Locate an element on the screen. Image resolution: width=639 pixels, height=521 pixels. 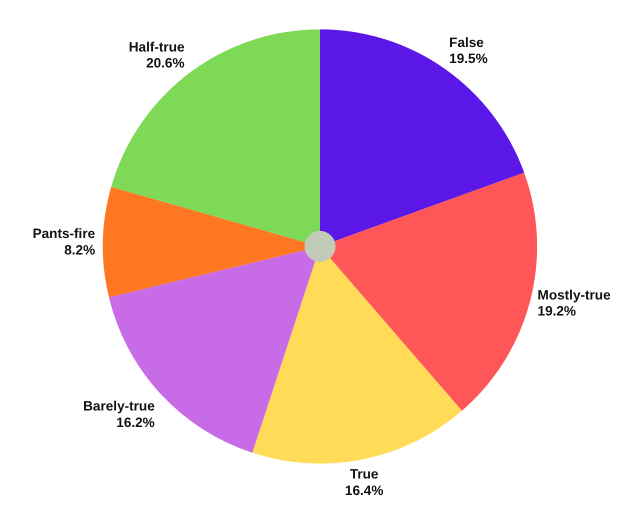
slice-label: Mostly-true is located at coordinates (575, 294).